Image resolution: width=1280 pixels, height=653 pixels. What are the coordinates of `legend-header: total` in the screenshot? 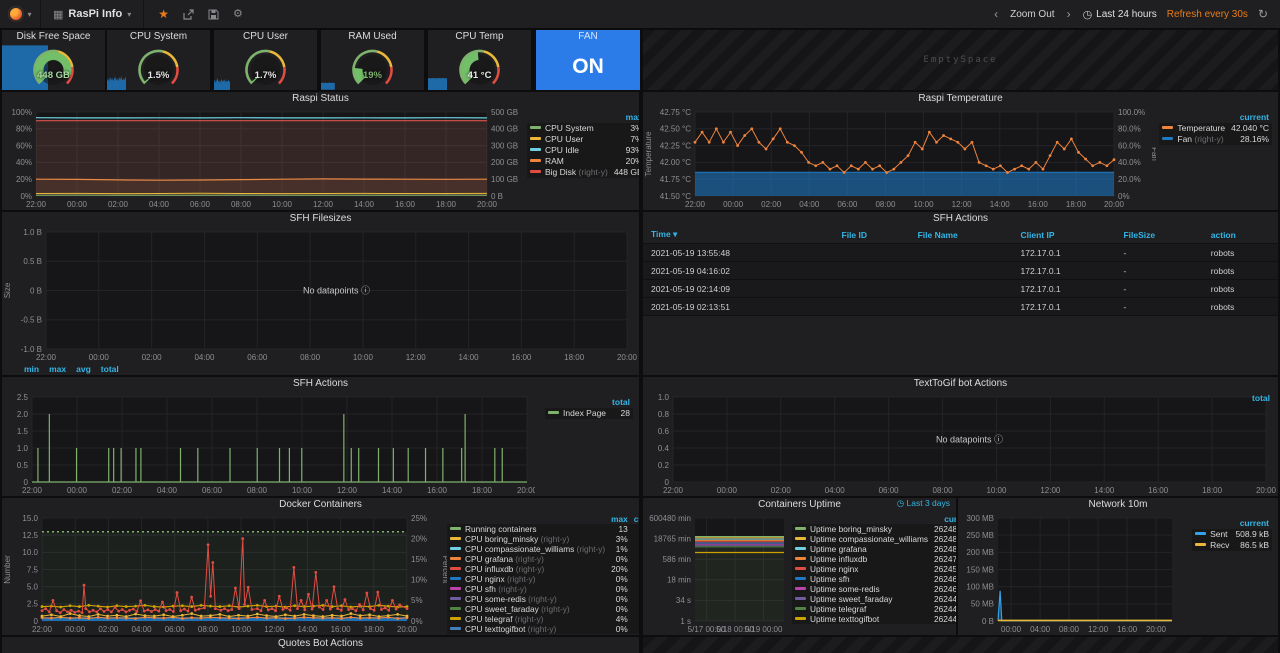 It's located at (621, 402).